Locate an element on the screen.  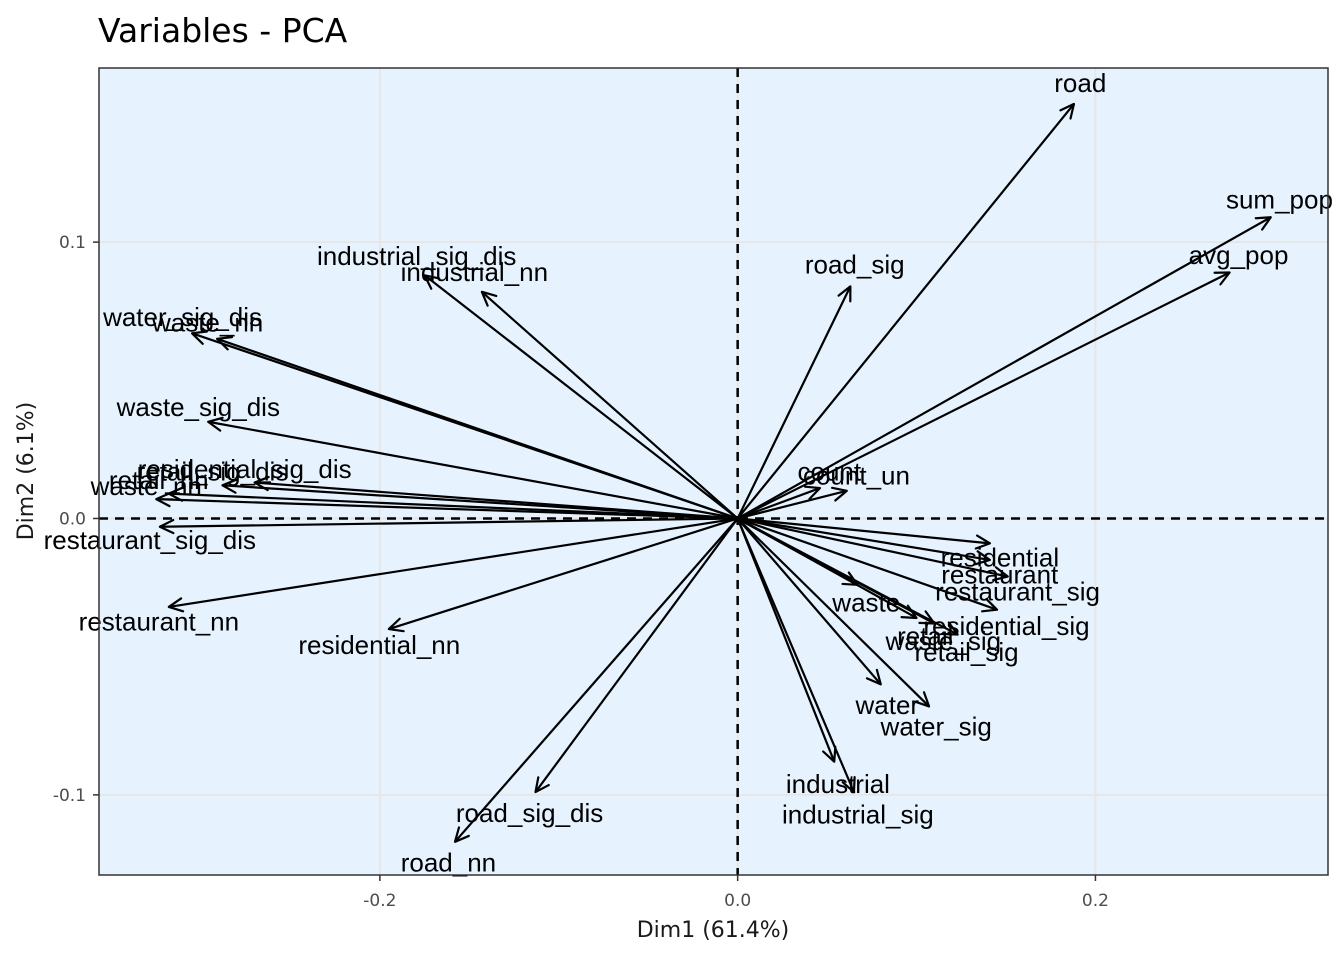
label-retail-sig-dis: retail_sig_dis is located at coordinates (213, 472).